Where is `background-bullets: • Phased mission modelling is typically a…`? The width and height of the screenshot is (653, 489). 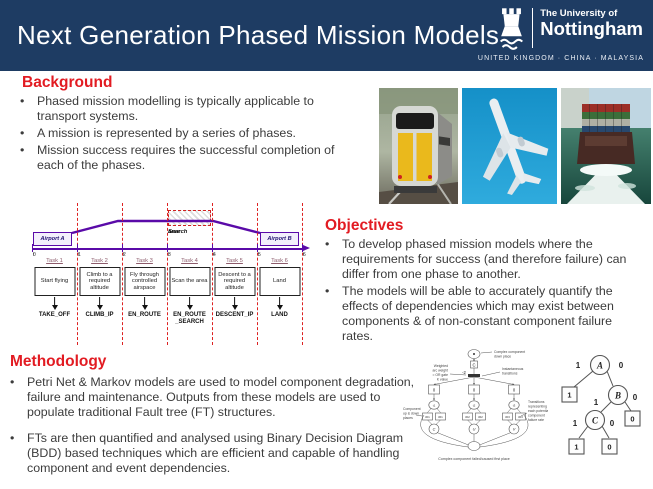 background-bullets: • Phased mission modelling is typically a… is located at coordinates (186, 134).